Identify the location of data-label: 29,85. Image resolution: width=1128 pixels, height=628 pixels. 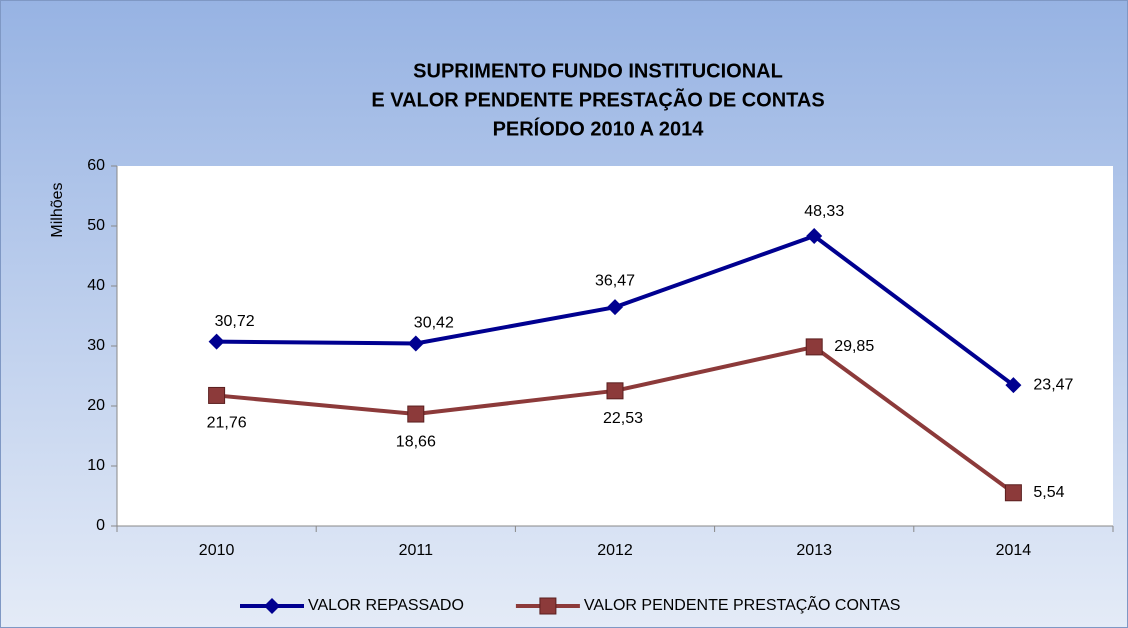
(854, 346).